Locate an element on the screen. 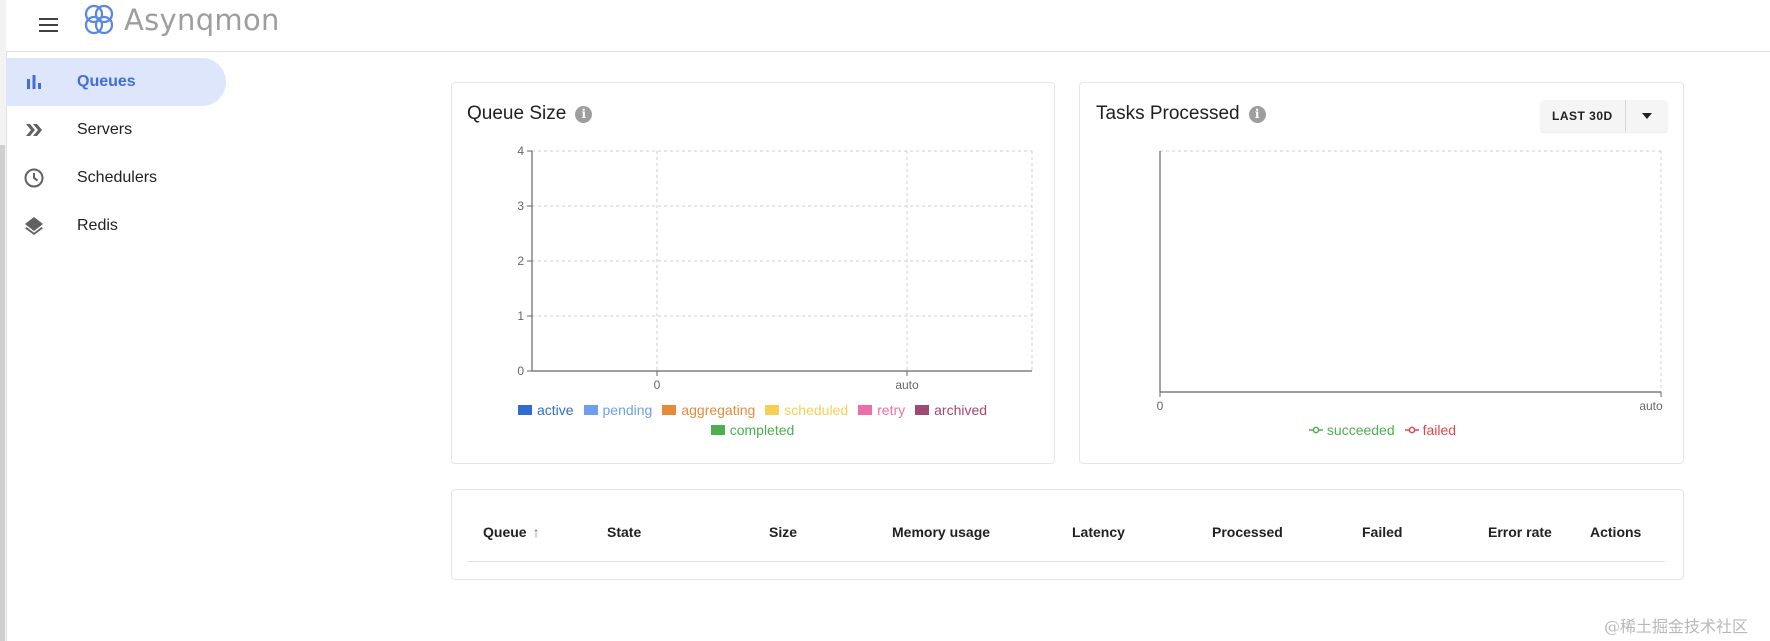 This screenshot has height=641, width=1770. sidebar-item-label: Redis is located at coordinates (97, 225).